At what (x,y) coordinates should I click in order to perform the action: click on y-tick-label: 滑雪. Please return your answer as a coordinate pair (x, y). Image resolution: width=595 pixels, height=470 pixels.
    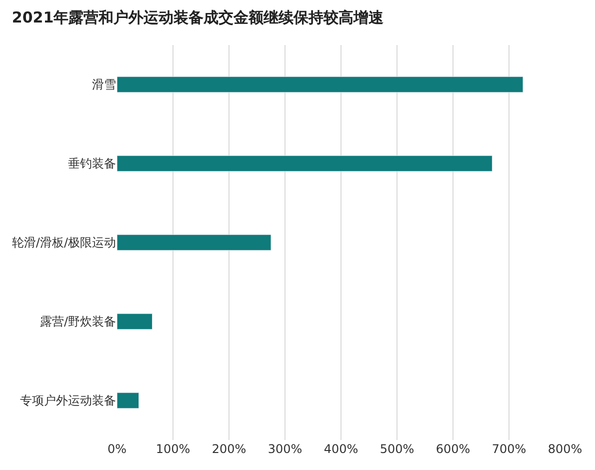
    Looking at the image, I should click on (104, 85).